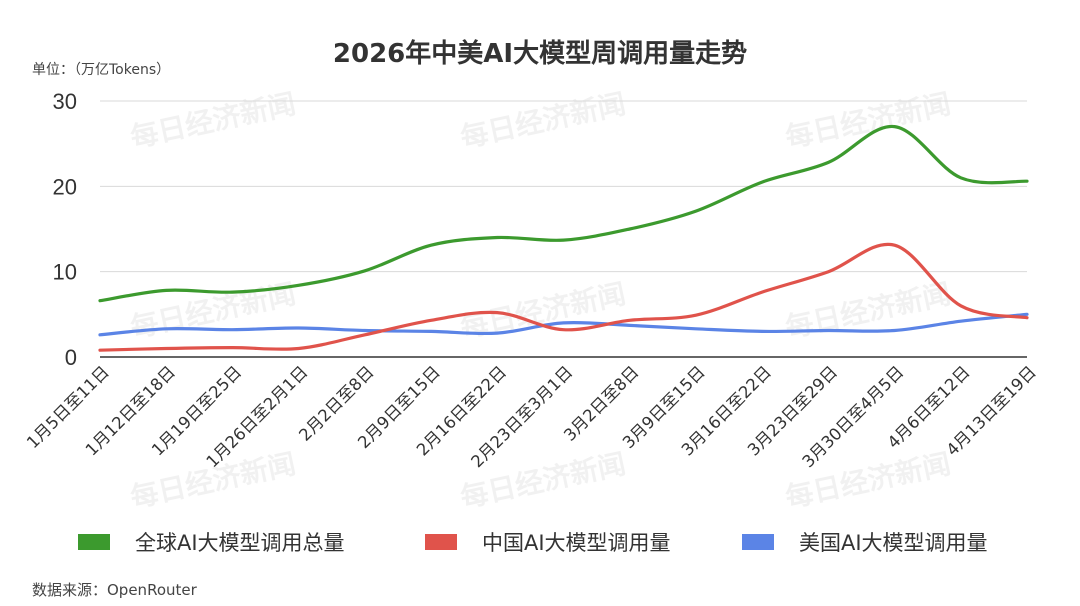 Image resolution: width=1080 pixels, height=606 pixels. Describe the element at coordinates (71, 357) in the screenshot. I see `y-tick-label: 0` at that location.